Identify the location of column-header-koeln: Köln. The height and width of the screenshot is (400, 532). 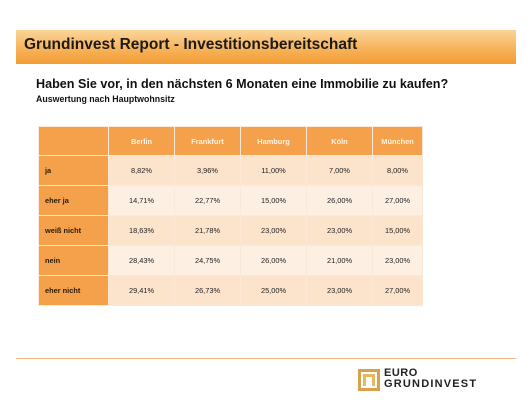
(339, 141).